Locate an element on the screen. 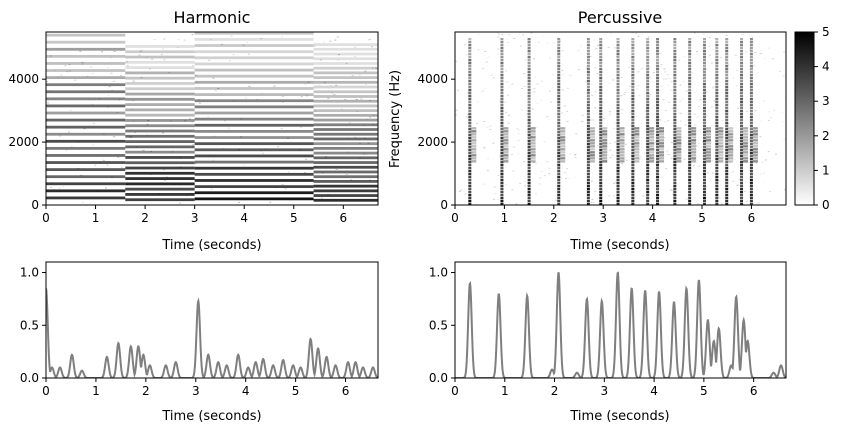 This screenshot has width=849, height=439. x-tick-label: 5 is located at coordinates (294, 218).